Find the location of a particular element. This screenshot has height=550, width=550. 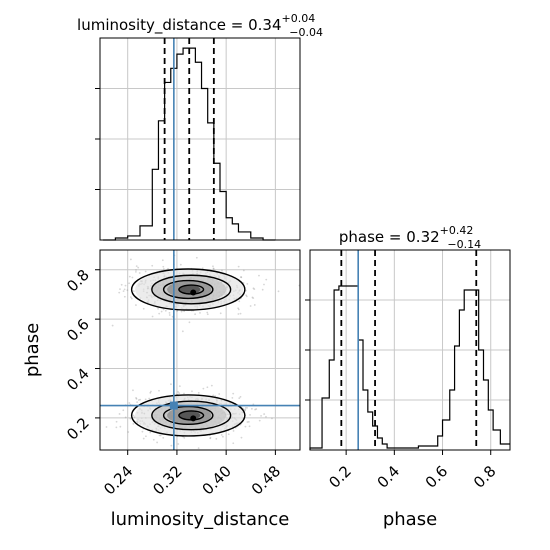

scatter-ytick-label: 0.4 is located at coordinates (78, 380).